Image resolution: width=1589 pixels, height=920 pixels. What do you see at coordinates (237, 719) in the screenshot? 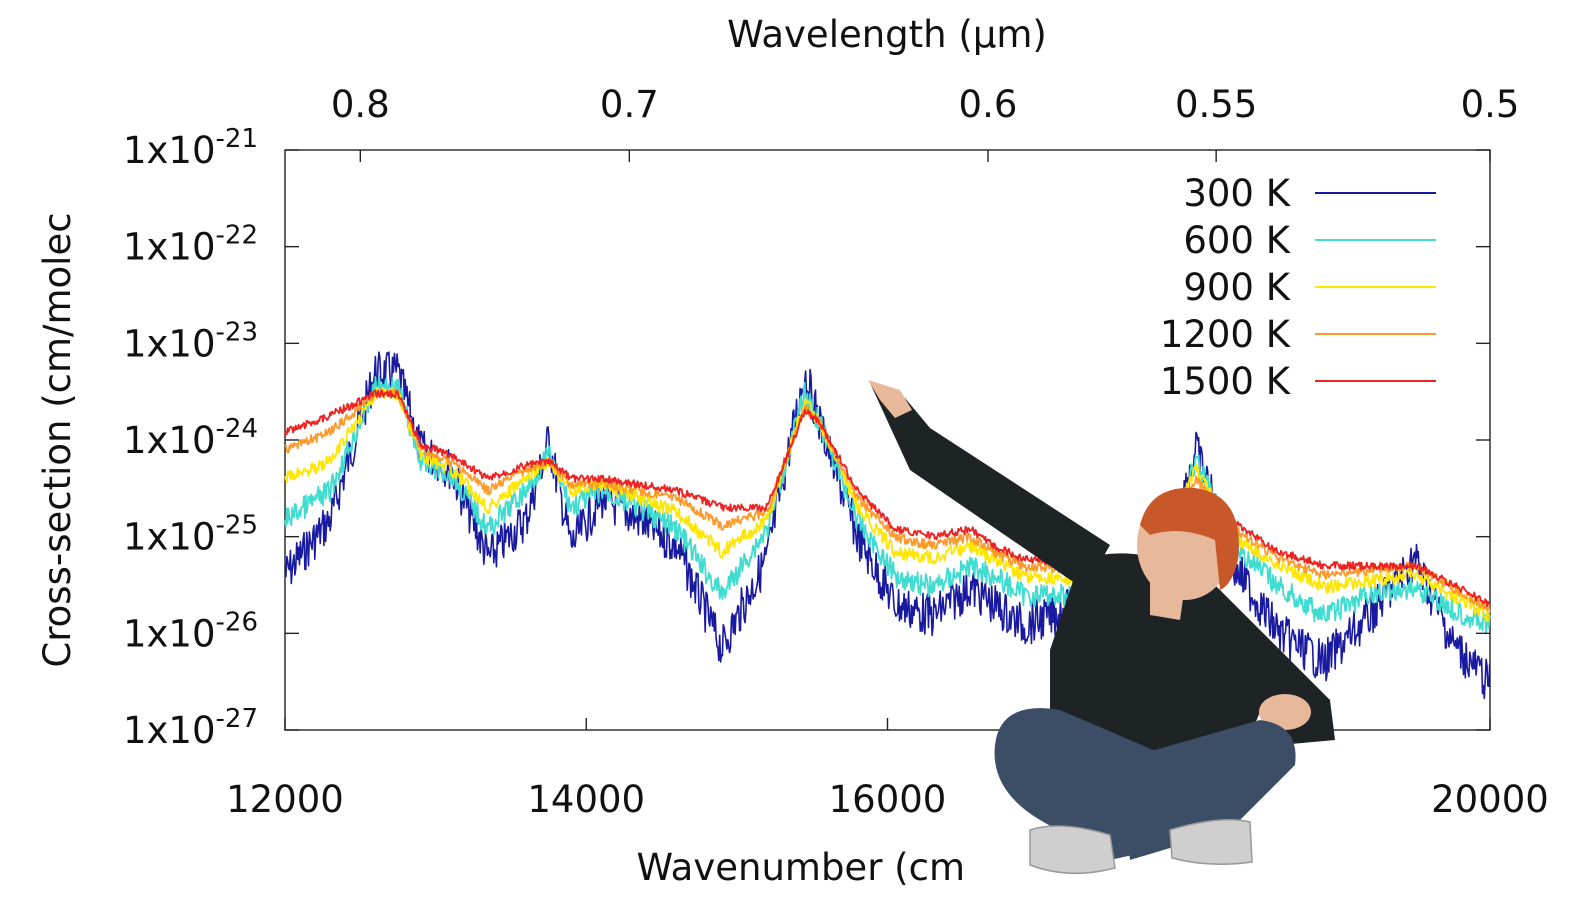
I see `y-tick-exponent: -27` at bounding box center [237, 719].